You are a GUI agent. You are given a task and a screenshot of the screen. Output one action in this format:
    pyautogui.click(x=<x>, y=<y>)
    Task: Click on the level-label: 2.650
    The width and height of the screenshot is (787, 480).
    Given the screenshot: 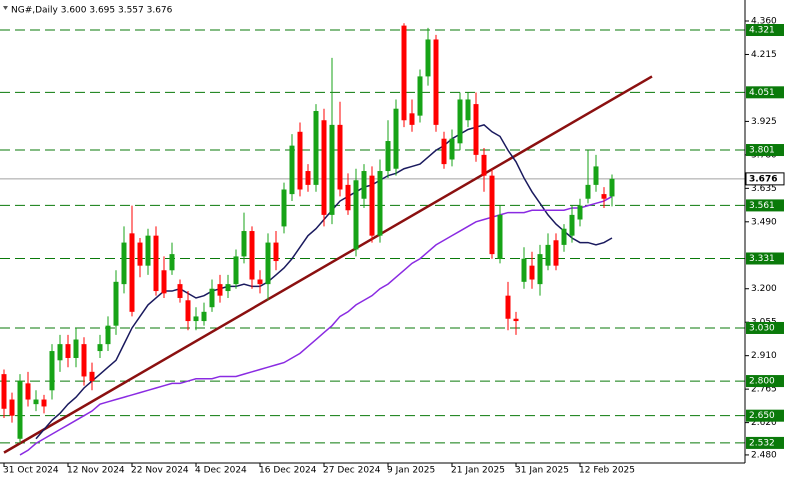 What is the action you would take?
    pyautogui.click(x=762, y=416)
    